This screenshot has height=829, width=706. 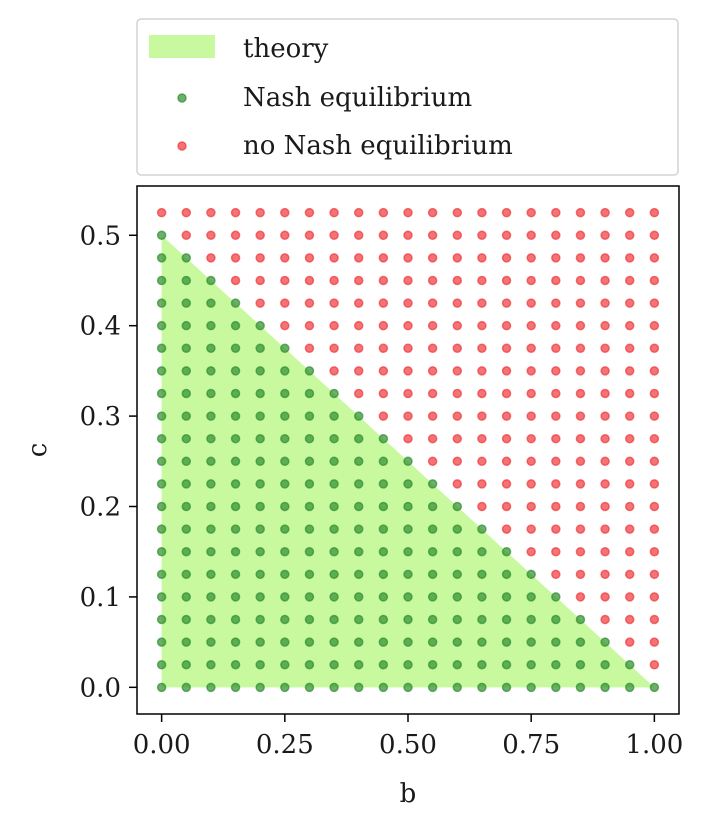 What do you see at coordinates (407, 97) in the screenshot?
I see `legend-frame` at bounding box center [407, 97].